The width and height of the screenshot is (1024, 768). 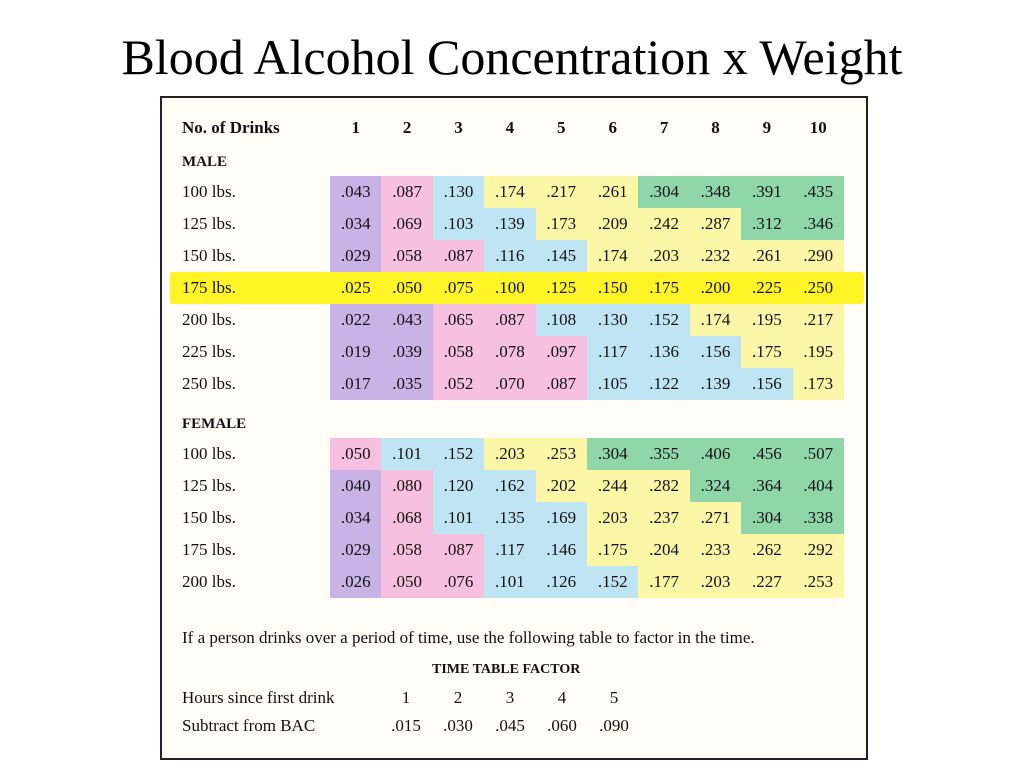 What do you see at coordinates (406, 725) in the screenshot?
I see `subtract-cell: .015` at bounding box center [406, 725].